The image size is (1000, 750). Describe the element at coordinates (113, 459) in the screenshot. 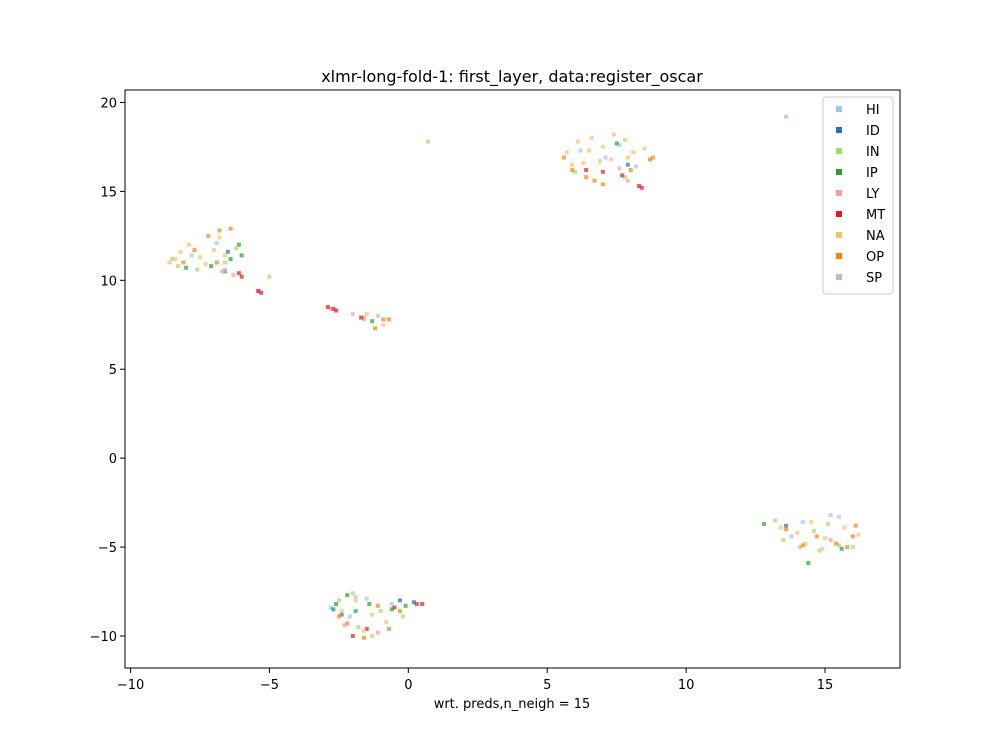

I see `y-tick-label: 0` at that location.